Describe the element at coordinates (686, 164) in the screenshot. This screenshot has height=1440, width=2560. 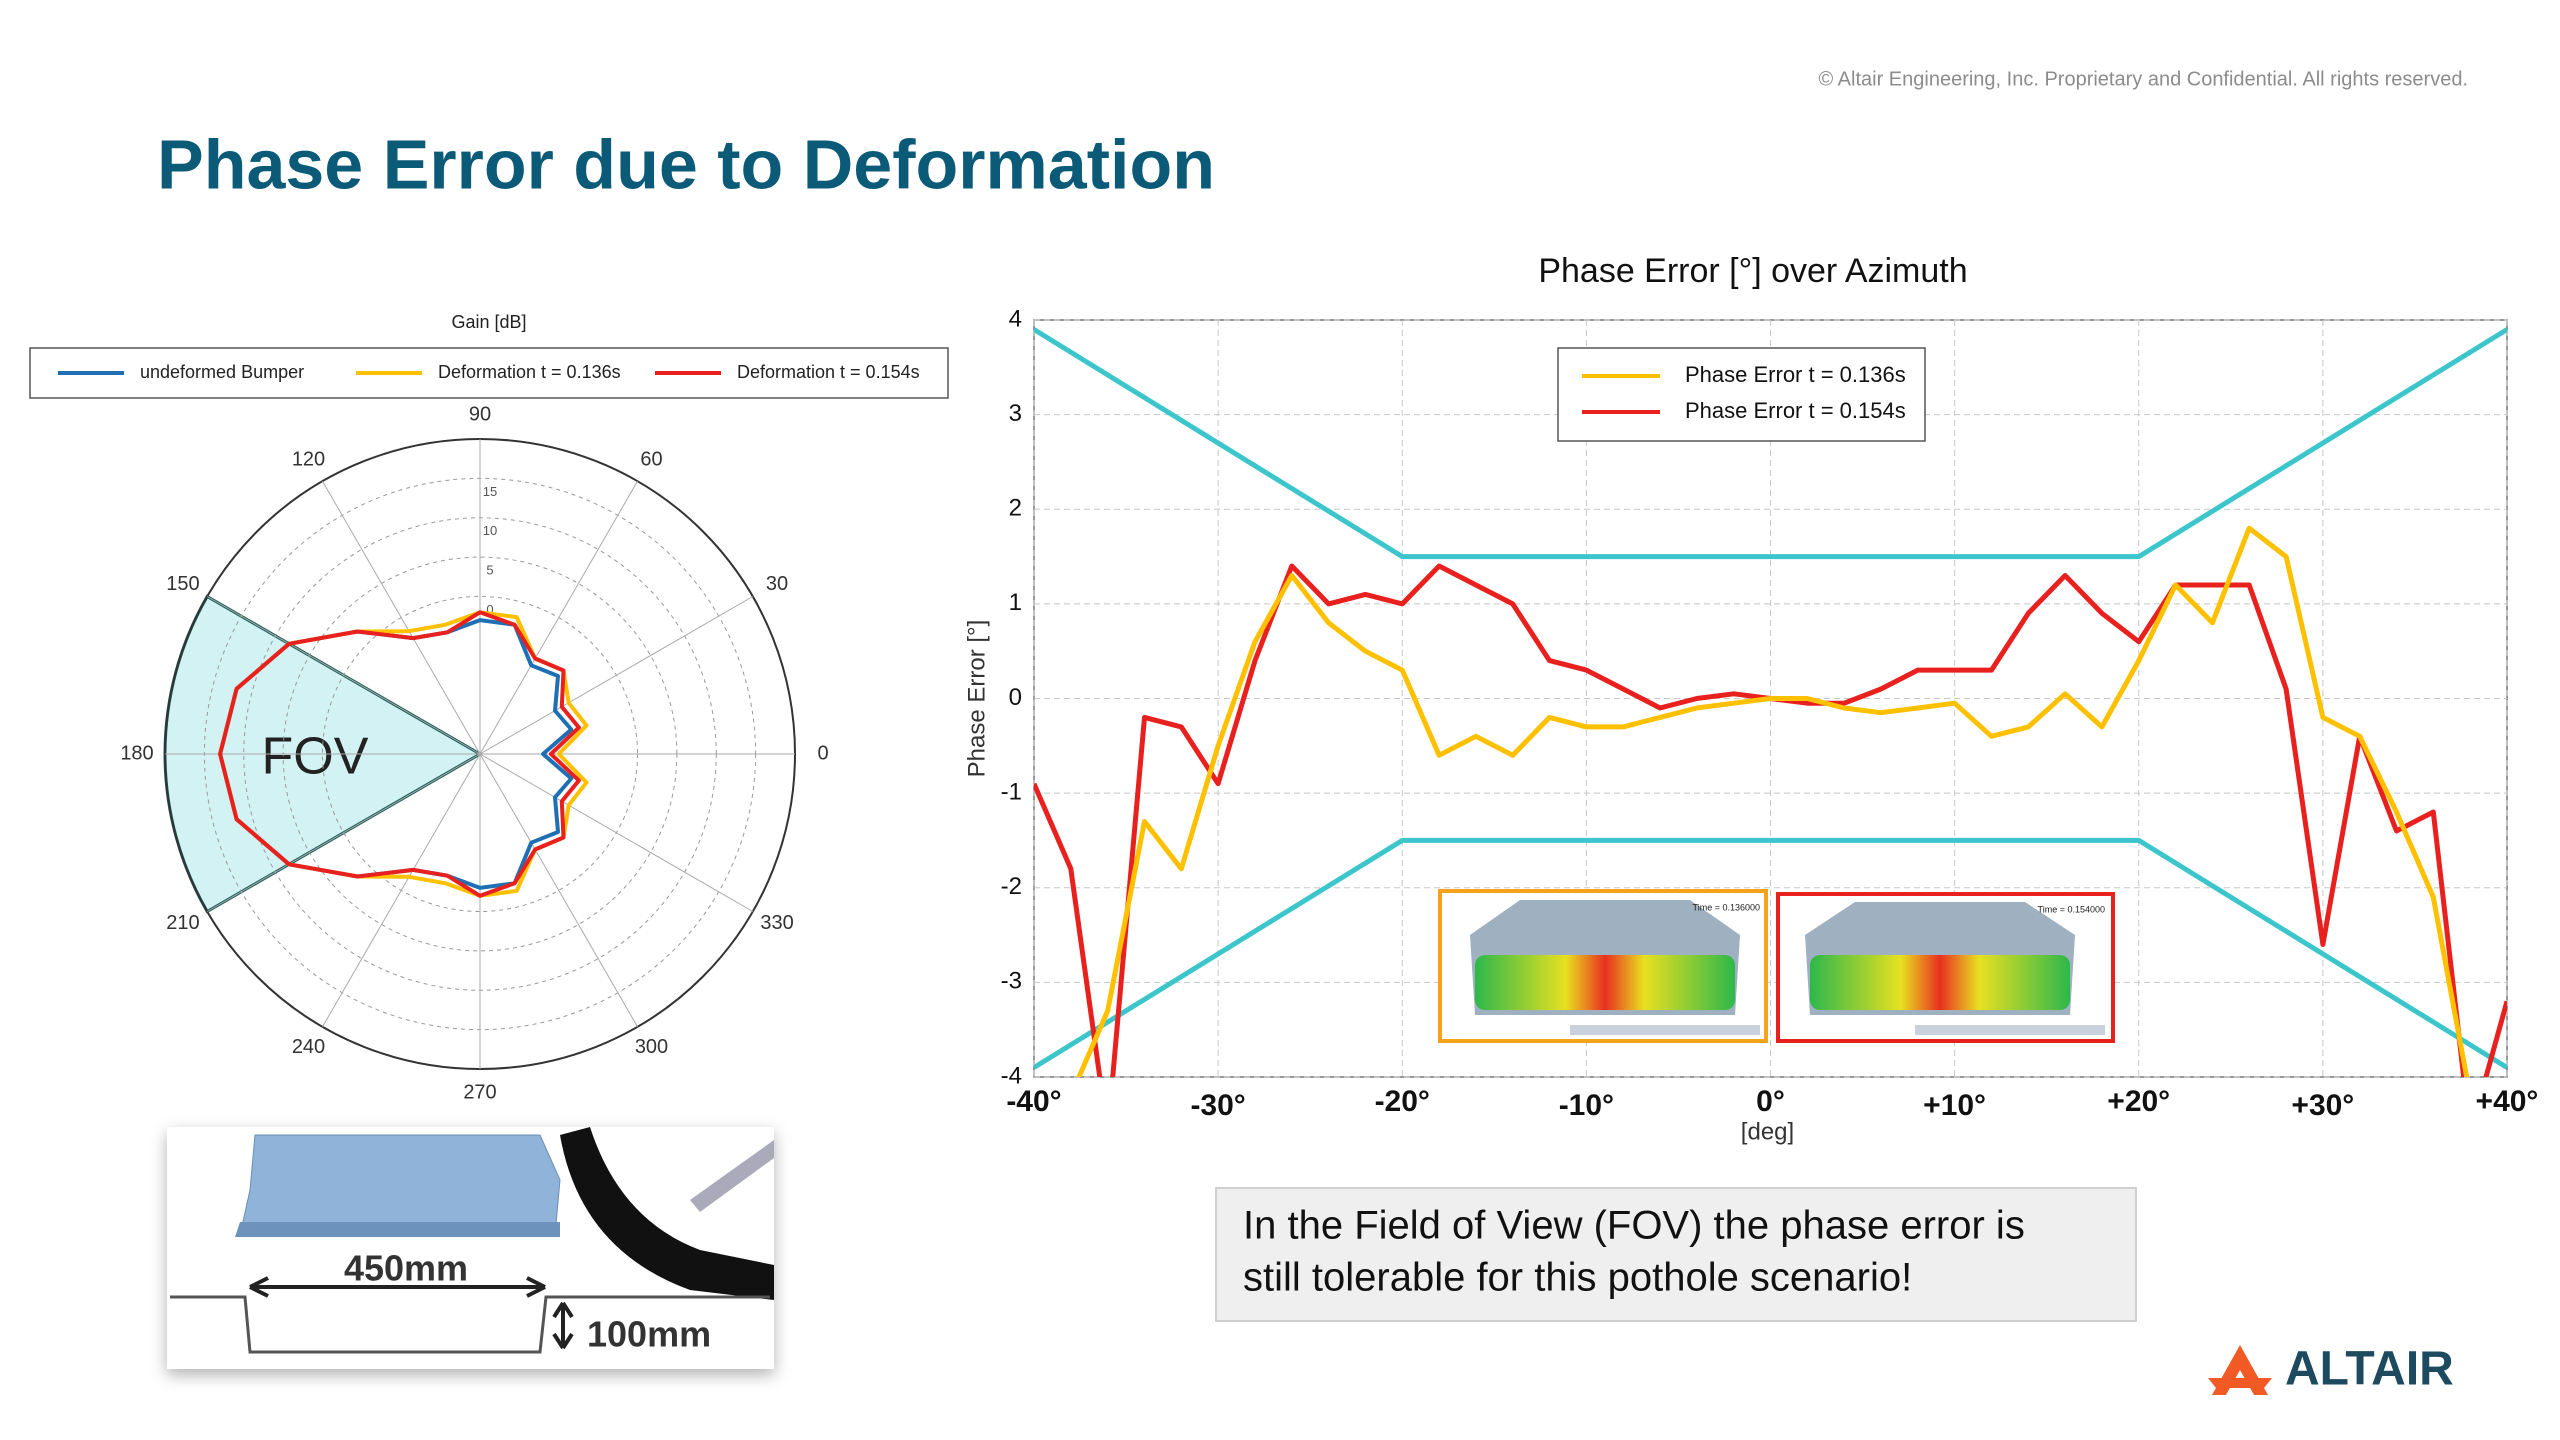
I see `slide-title: Phase Error due to Deformation` at that location.